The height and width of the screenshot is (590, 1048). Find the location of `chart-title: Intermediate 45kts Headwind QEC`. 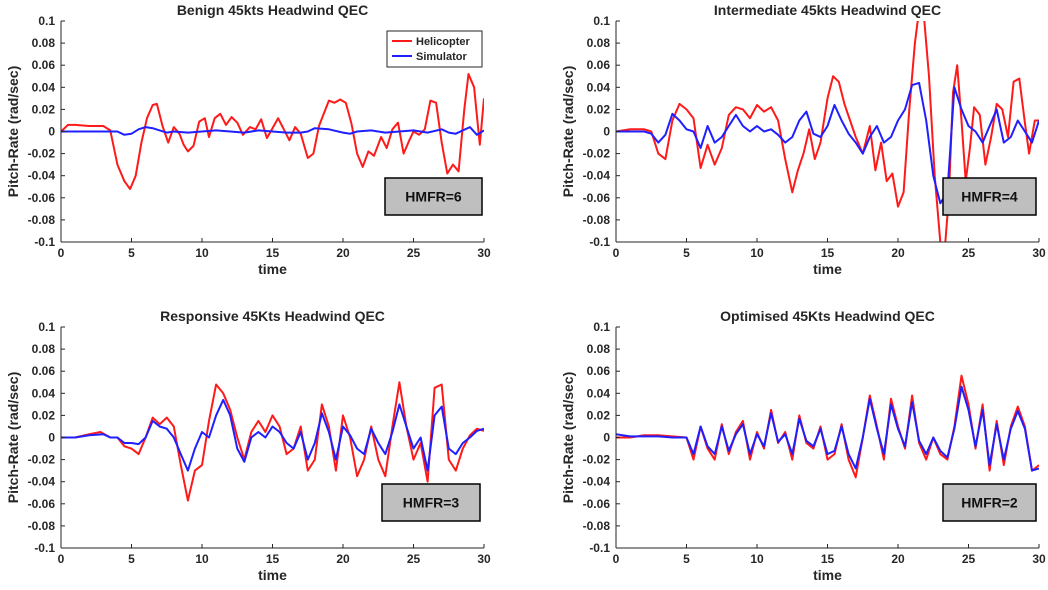

chart-title: Intermediate 45kts Headwind QEC is located at coordinates (827, 10).